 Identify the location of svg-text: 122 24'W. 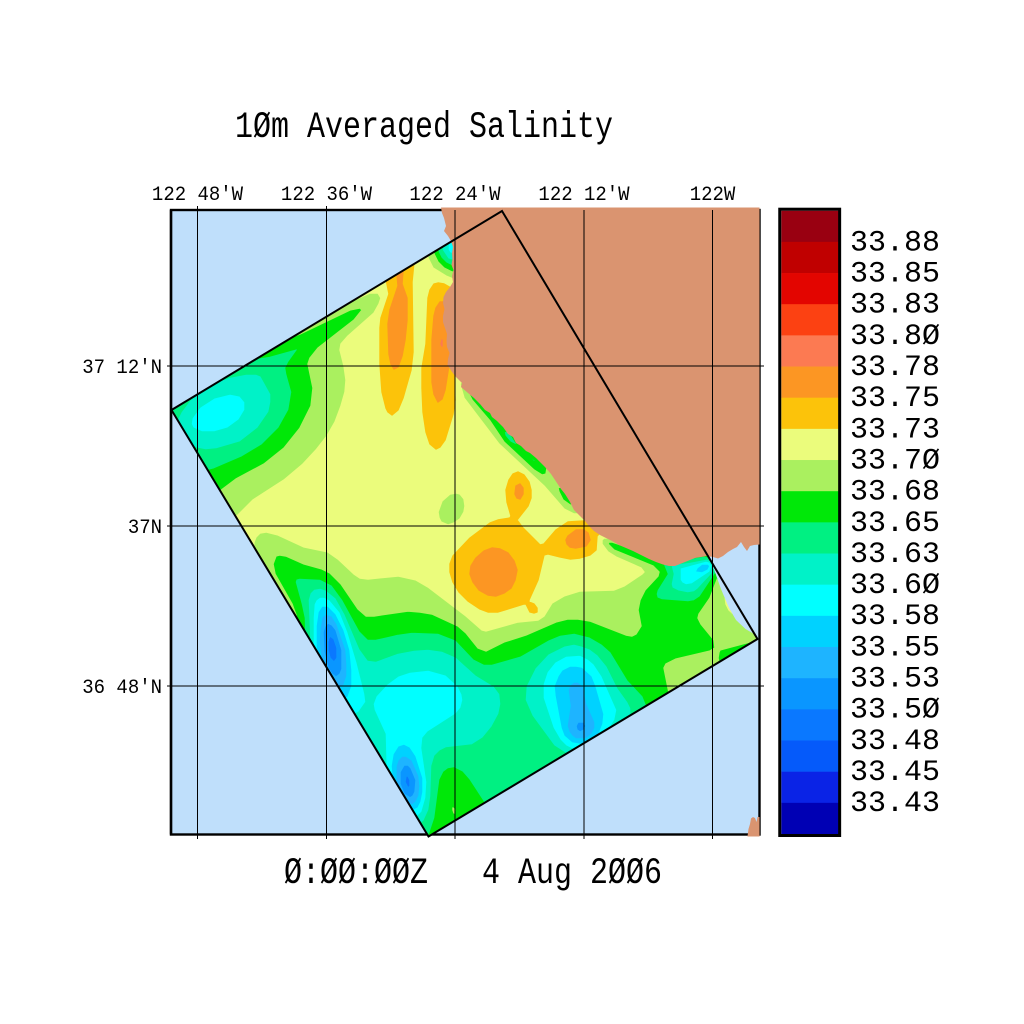
(454, 194).